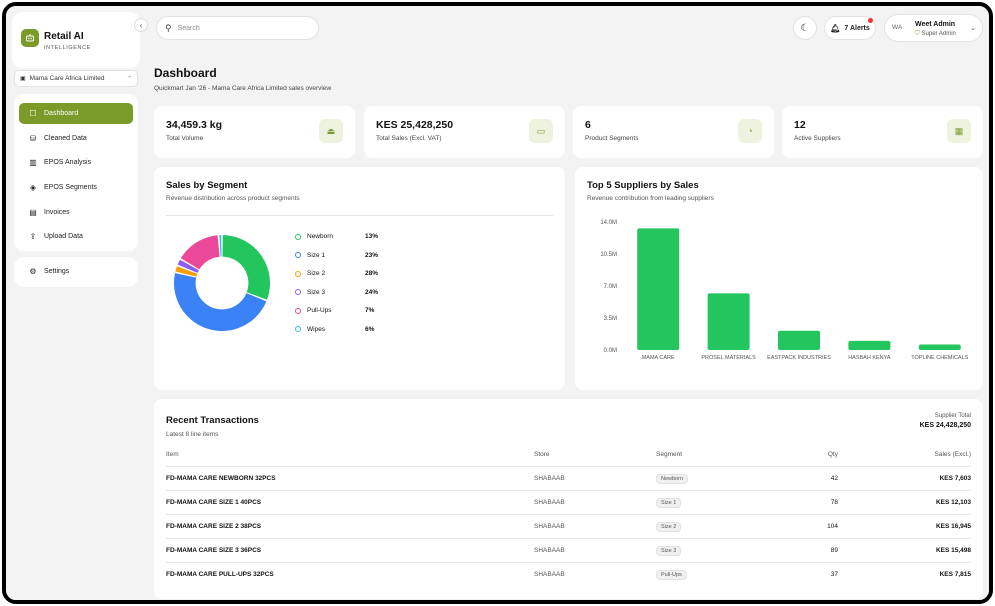 The height and width of the screenshot is (606, 995). What do you see at coordinates (33, 113) in the screenshot?
I see `dashboard-icon: ☐` at bounding box center [33, 113].